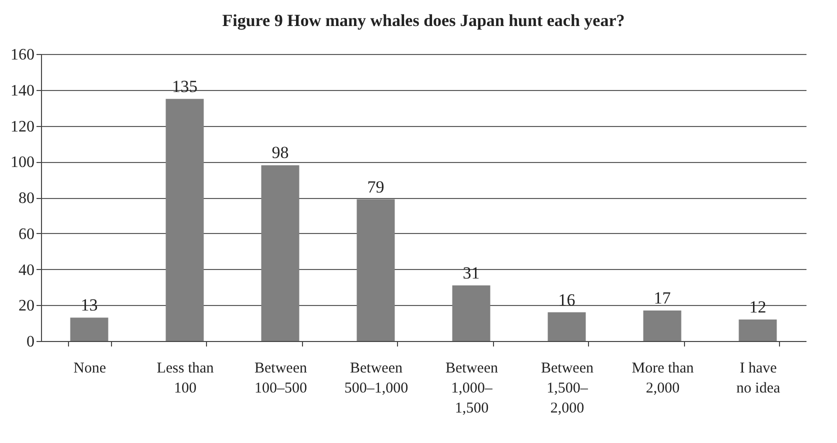 The height and width of the screenshot is (443, 837). Describe the element at coordinates (423, 20) in the screenshot. I see `chart-title: Figure 9 How many whales does Japan hunt each year?` at that location.